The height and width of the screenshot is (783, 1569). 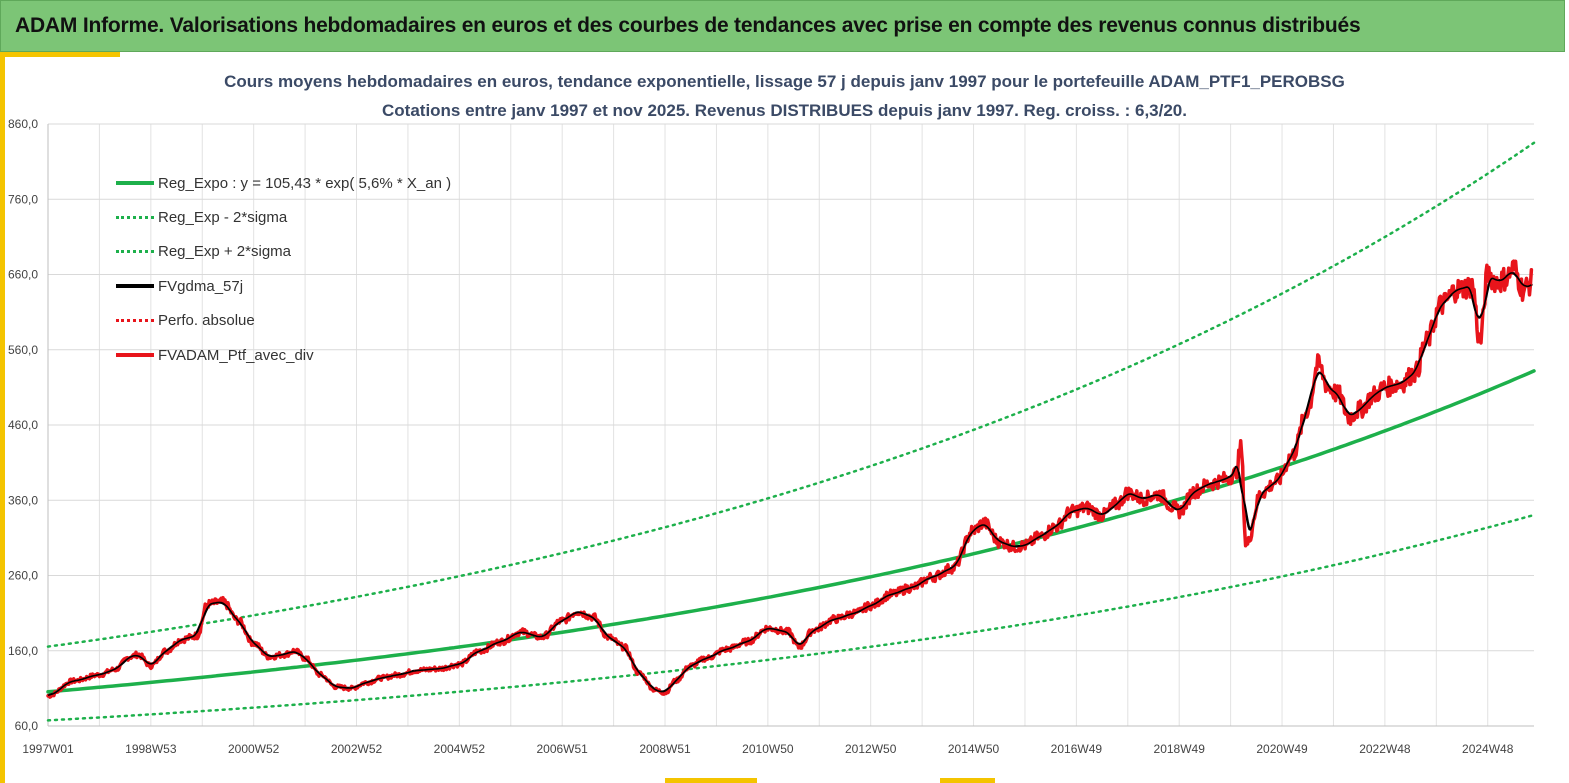 I want to click on accent-border-top, so click(x=60, y=54).